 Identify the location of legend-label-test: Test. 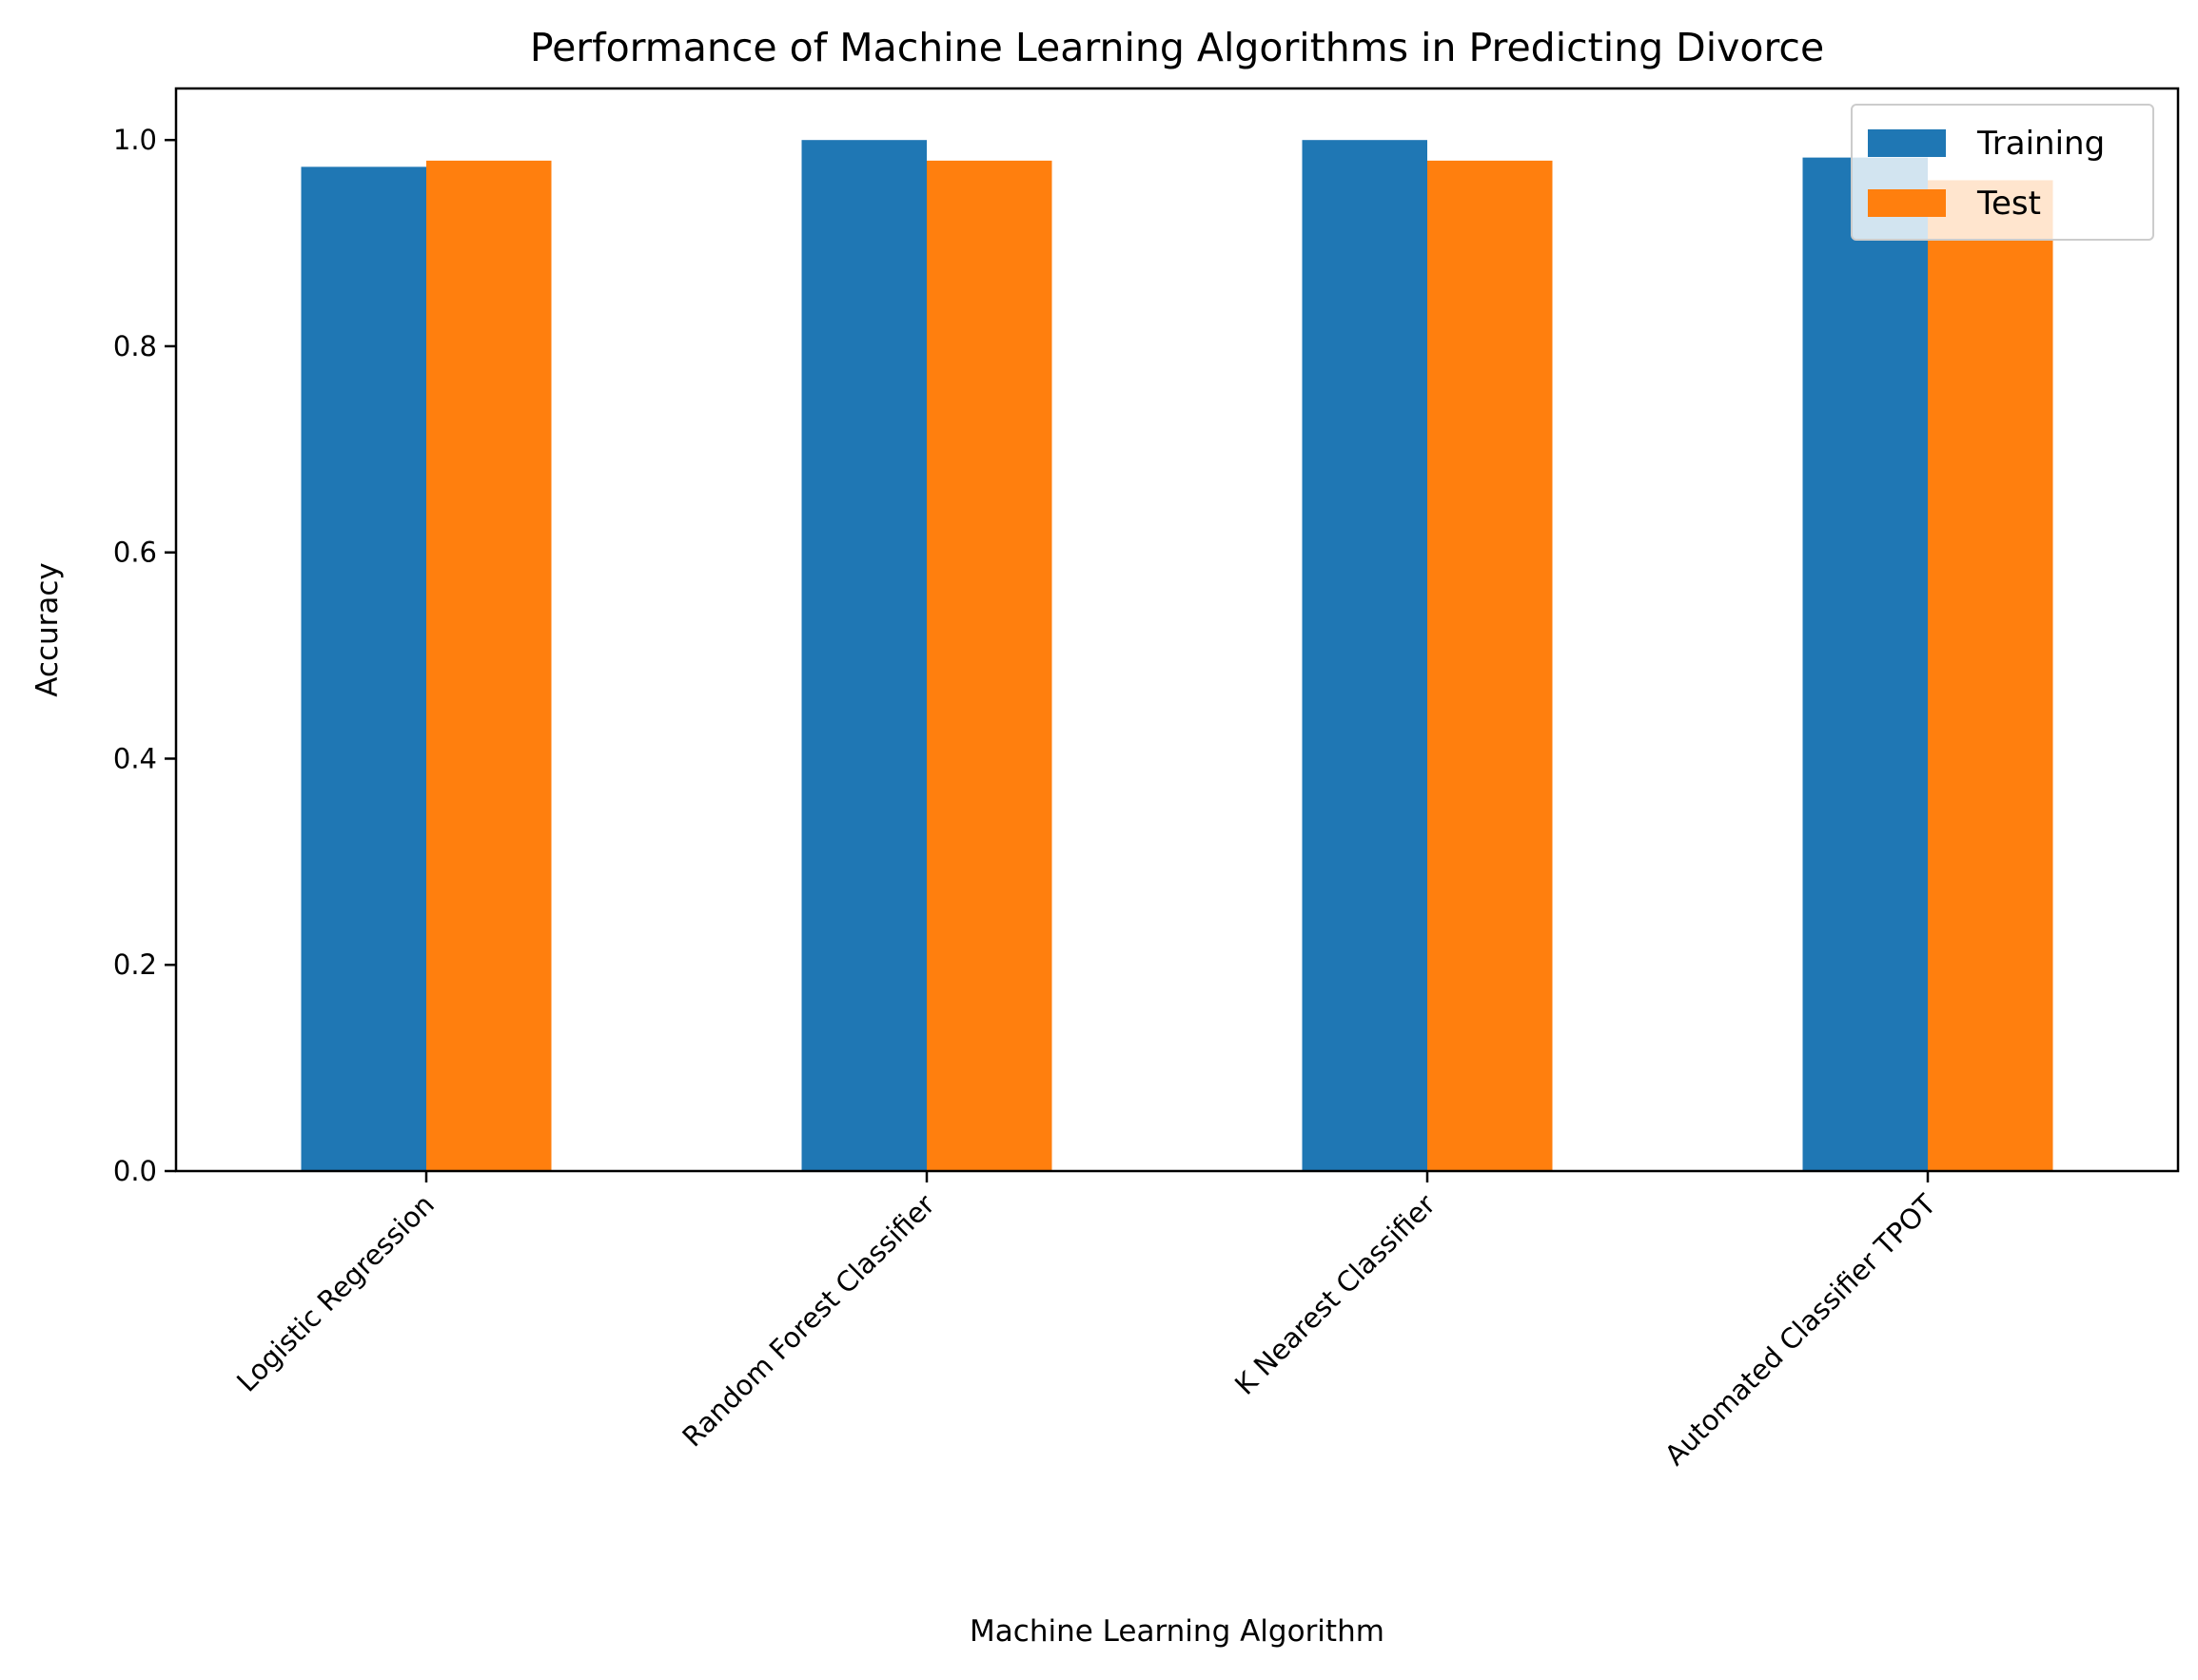
(2008, 204).